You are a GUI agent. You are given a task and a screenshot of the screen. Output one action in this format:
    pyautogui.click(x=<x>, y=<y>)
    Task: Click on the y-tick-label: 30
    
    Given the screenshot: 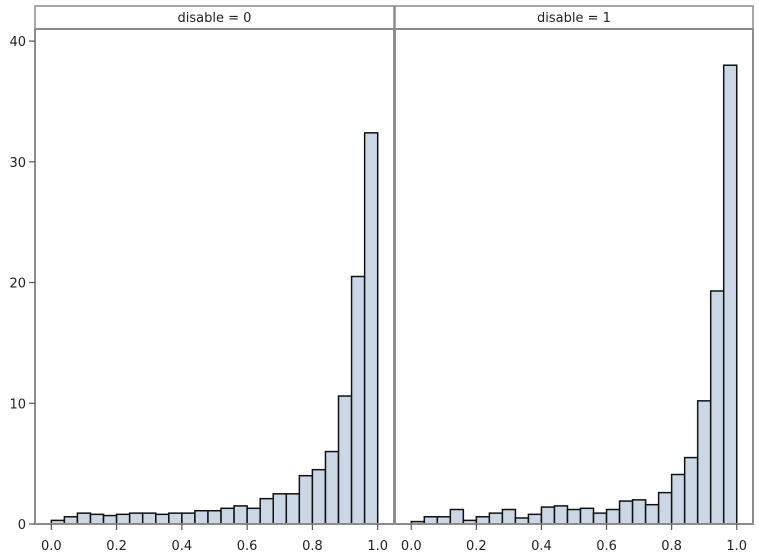 What is the action you would take?
    pyautogui.click(x=17, y=163)
    